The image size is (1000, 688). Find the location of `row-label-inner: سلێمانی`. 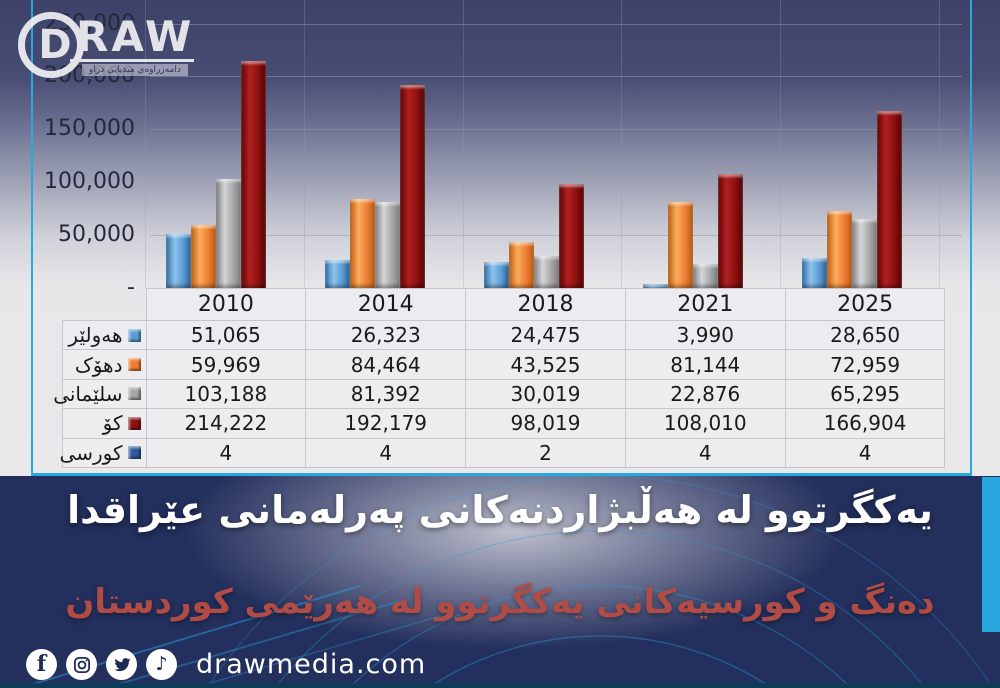

row-label-inner: سلێمانی is located at coordinates (99, 394).